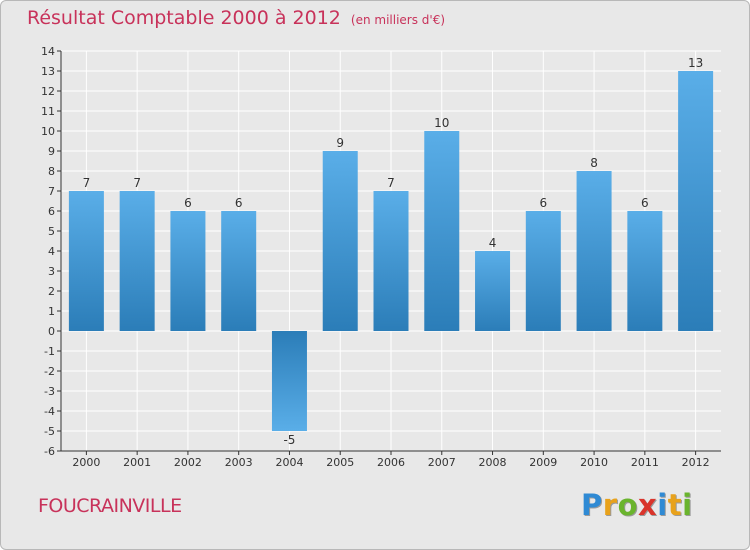 The height and width of the screenshot is (550, 750). I want to click on value-label-2012: 13, so click(695, 63).